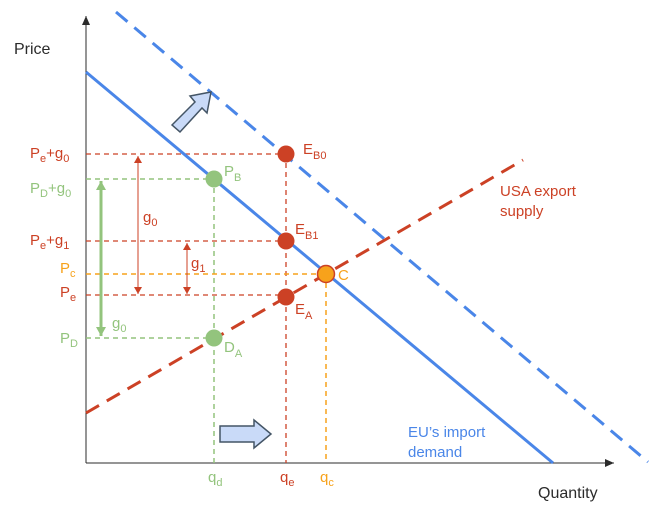 The width and height of the screenshot is (668, 519). I want to click on shift-right-arrow-icon, so click(246, 434).